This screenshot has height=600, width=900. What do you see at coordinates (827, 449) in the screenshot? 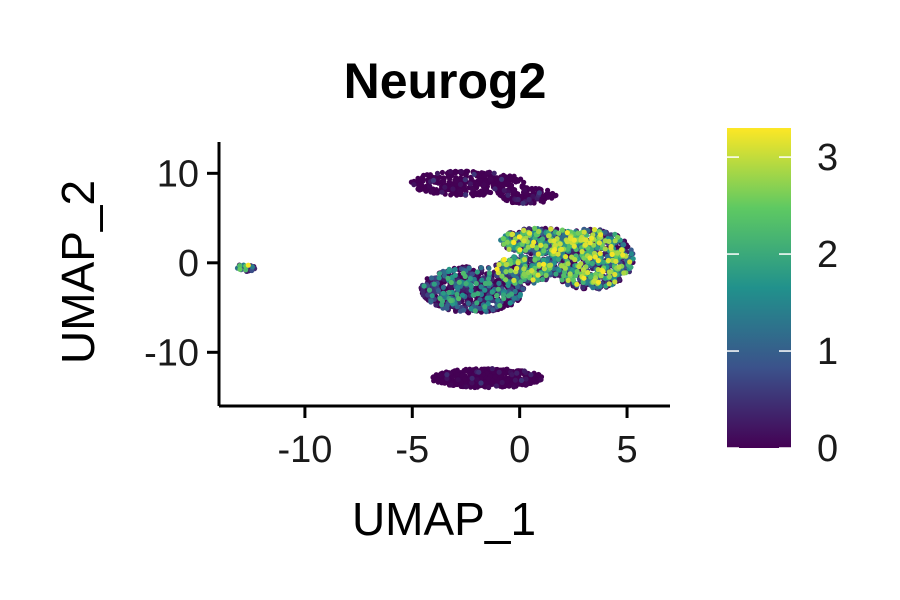
I see `colorbar-tick-label: 0` at bounding box center [827, 449].